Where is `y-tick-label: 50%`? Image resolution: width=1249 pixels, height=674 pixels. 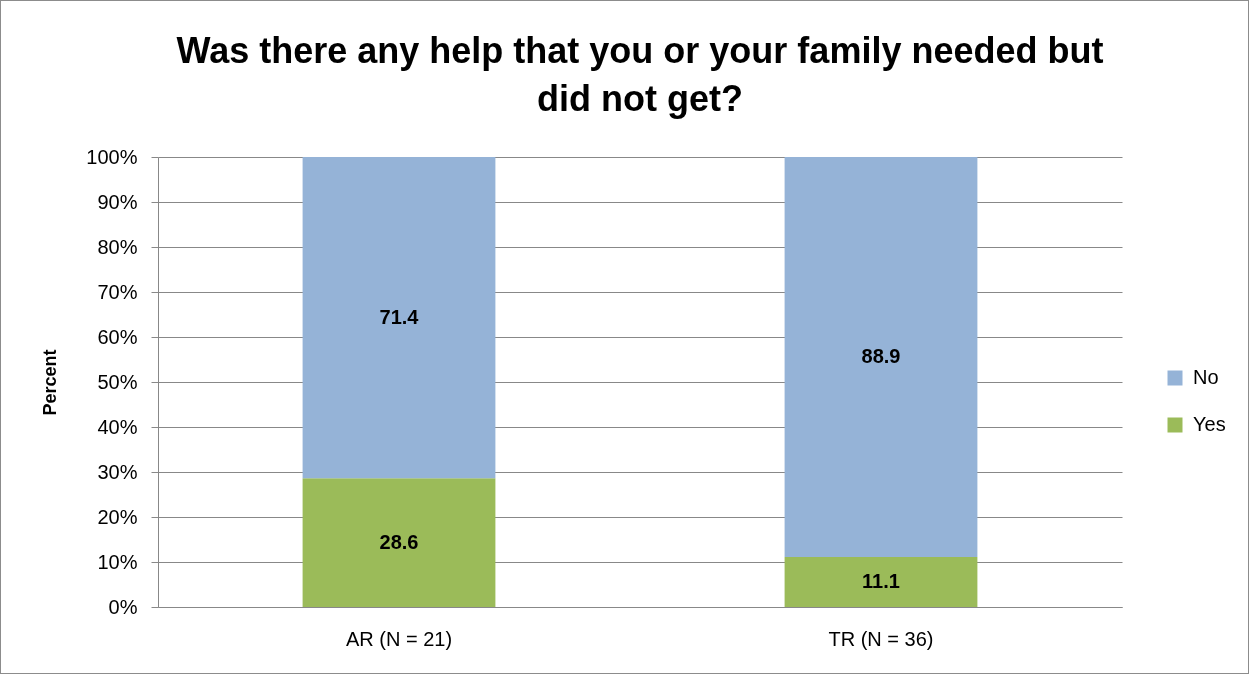
y-tick-label: 50% is located at coordinates (117, 381).